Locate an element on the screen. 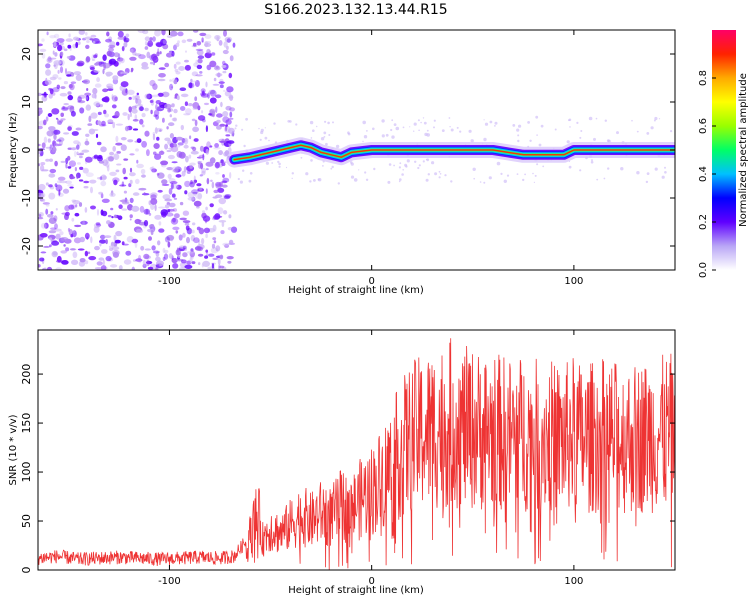  colorbar-gradient is located at coordinates (724, 150).